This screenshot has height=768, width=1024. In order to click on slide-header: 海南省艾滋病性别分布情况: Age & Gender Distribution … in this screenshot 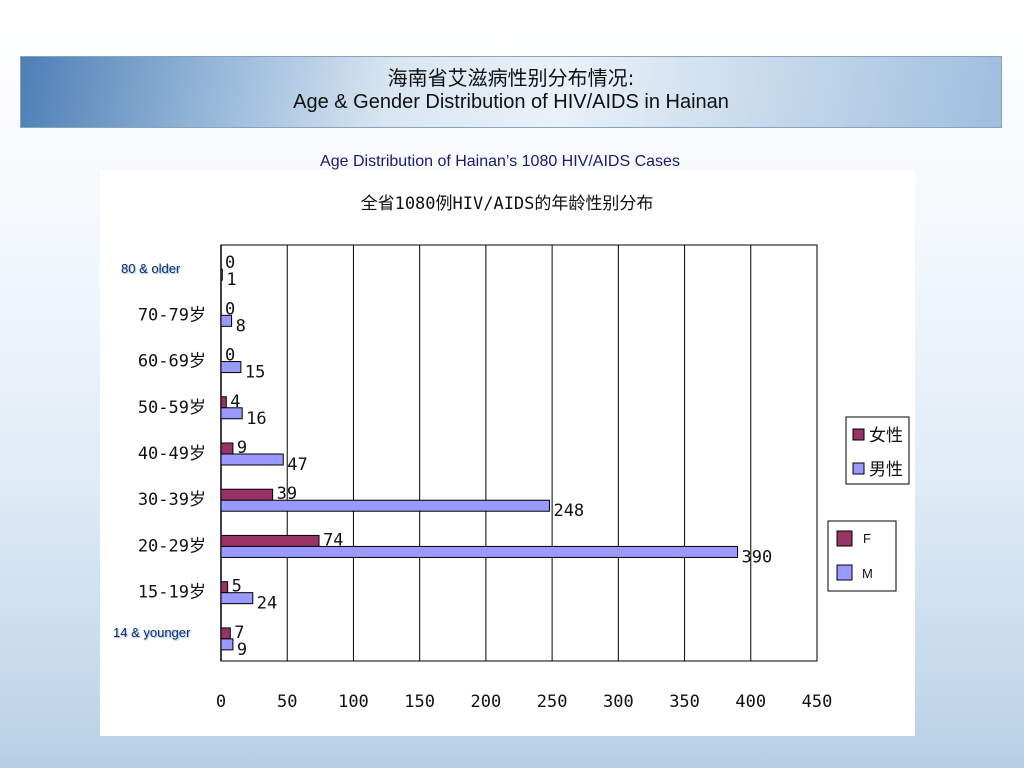, I will do `click(511, 92)`.